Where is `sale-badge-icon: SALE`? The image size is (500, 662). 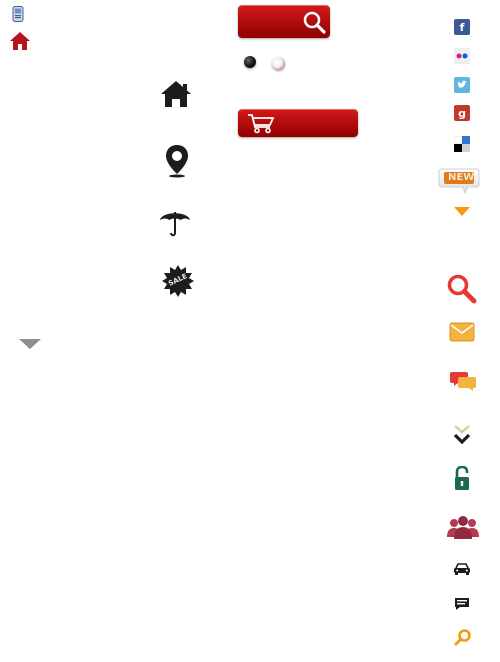 sale-badge-icon: SALE is located at coordinates (178, 281).